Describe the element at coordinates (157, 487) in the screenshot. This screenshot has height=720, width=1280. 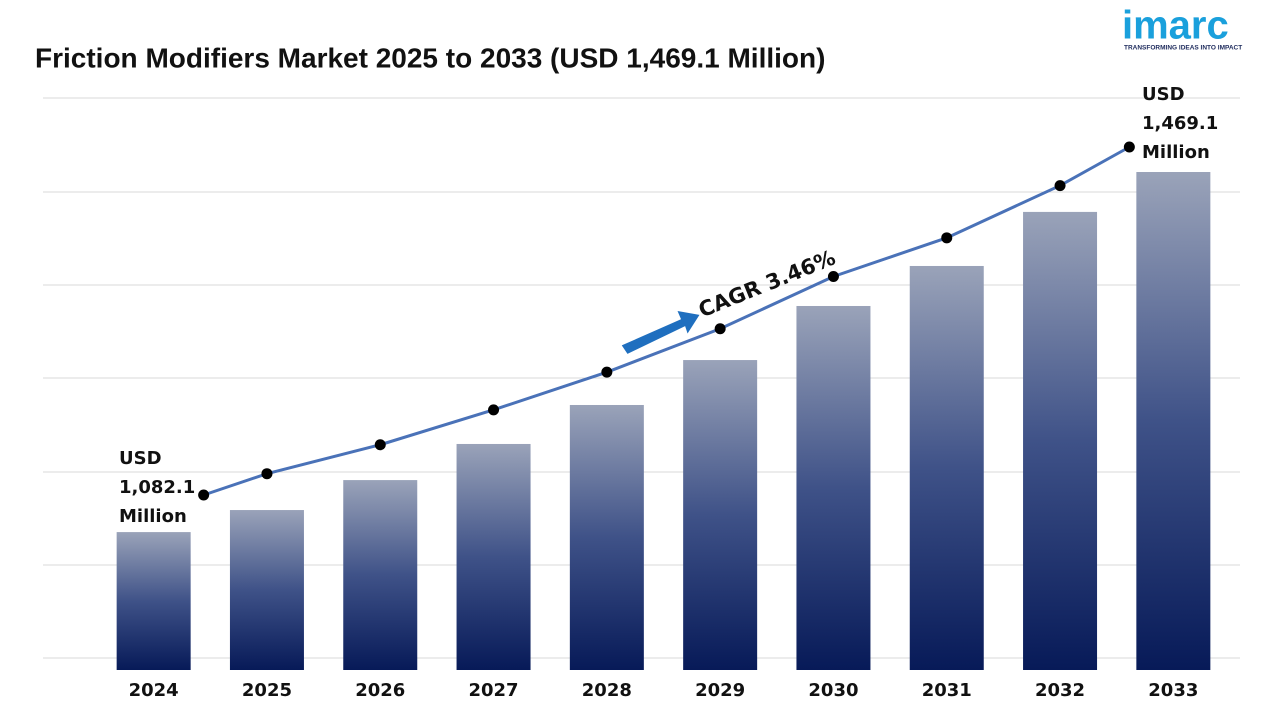
I see `value-label: 1,082.1` at that location.